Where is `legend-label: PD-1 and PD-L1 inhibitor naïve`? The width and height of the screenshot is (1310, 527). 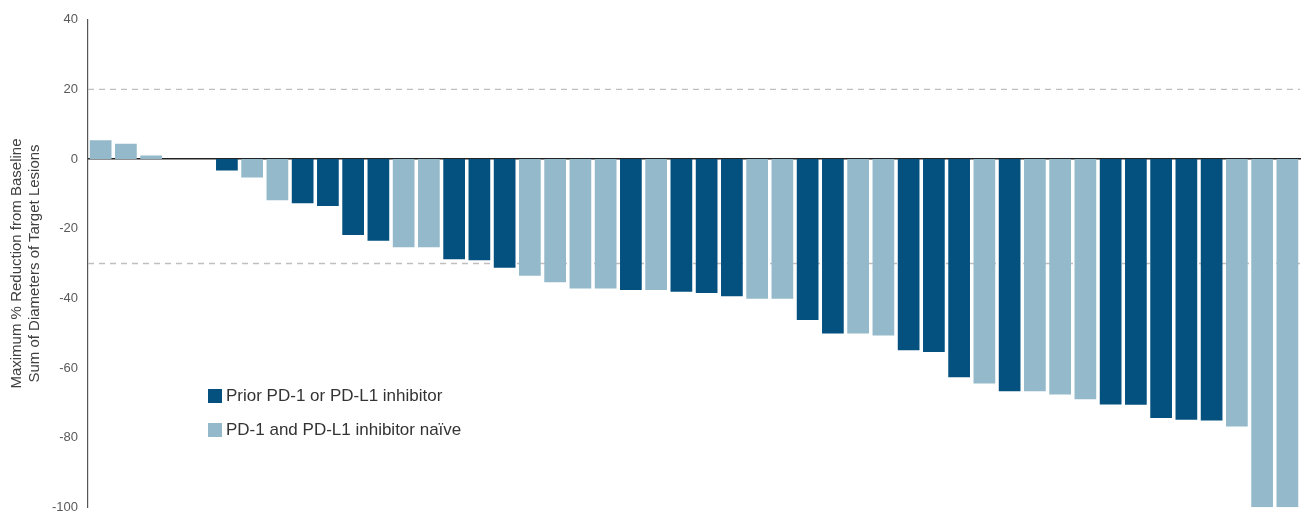 legend-label: PD-1 and PD-L1 inhibitor naïve is located at coordinates (344, 430).